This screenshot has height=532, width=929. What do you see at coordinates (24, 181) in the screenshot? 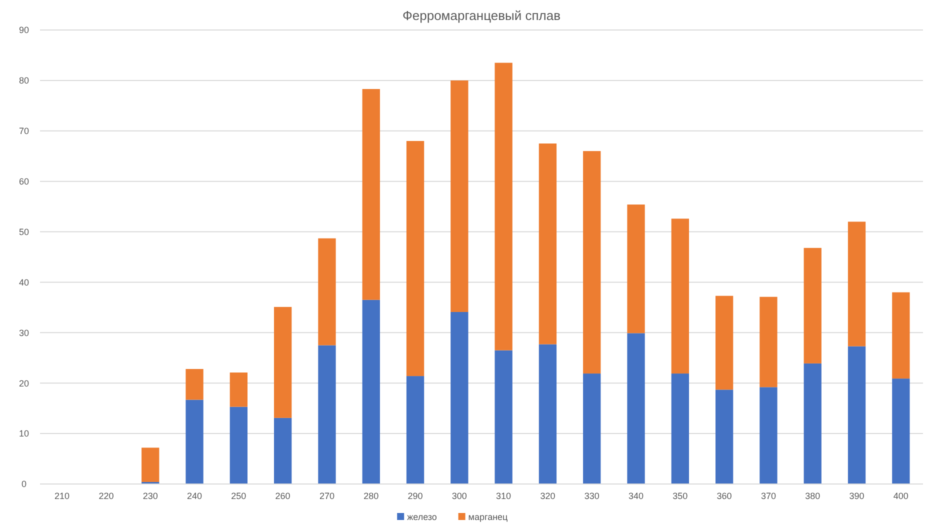
I see `y-tick-label: 60` at bounding box center [24, 181].